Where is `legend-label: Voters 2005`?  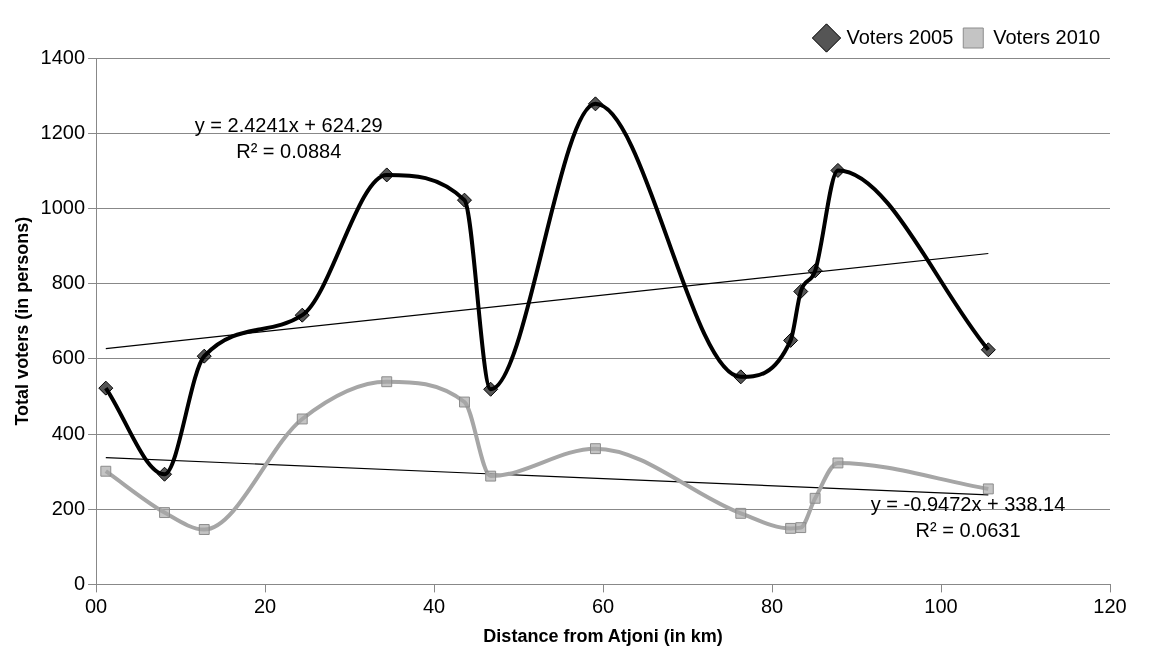 legend-label: Voters 2005 is located at coordinates (900, 36).